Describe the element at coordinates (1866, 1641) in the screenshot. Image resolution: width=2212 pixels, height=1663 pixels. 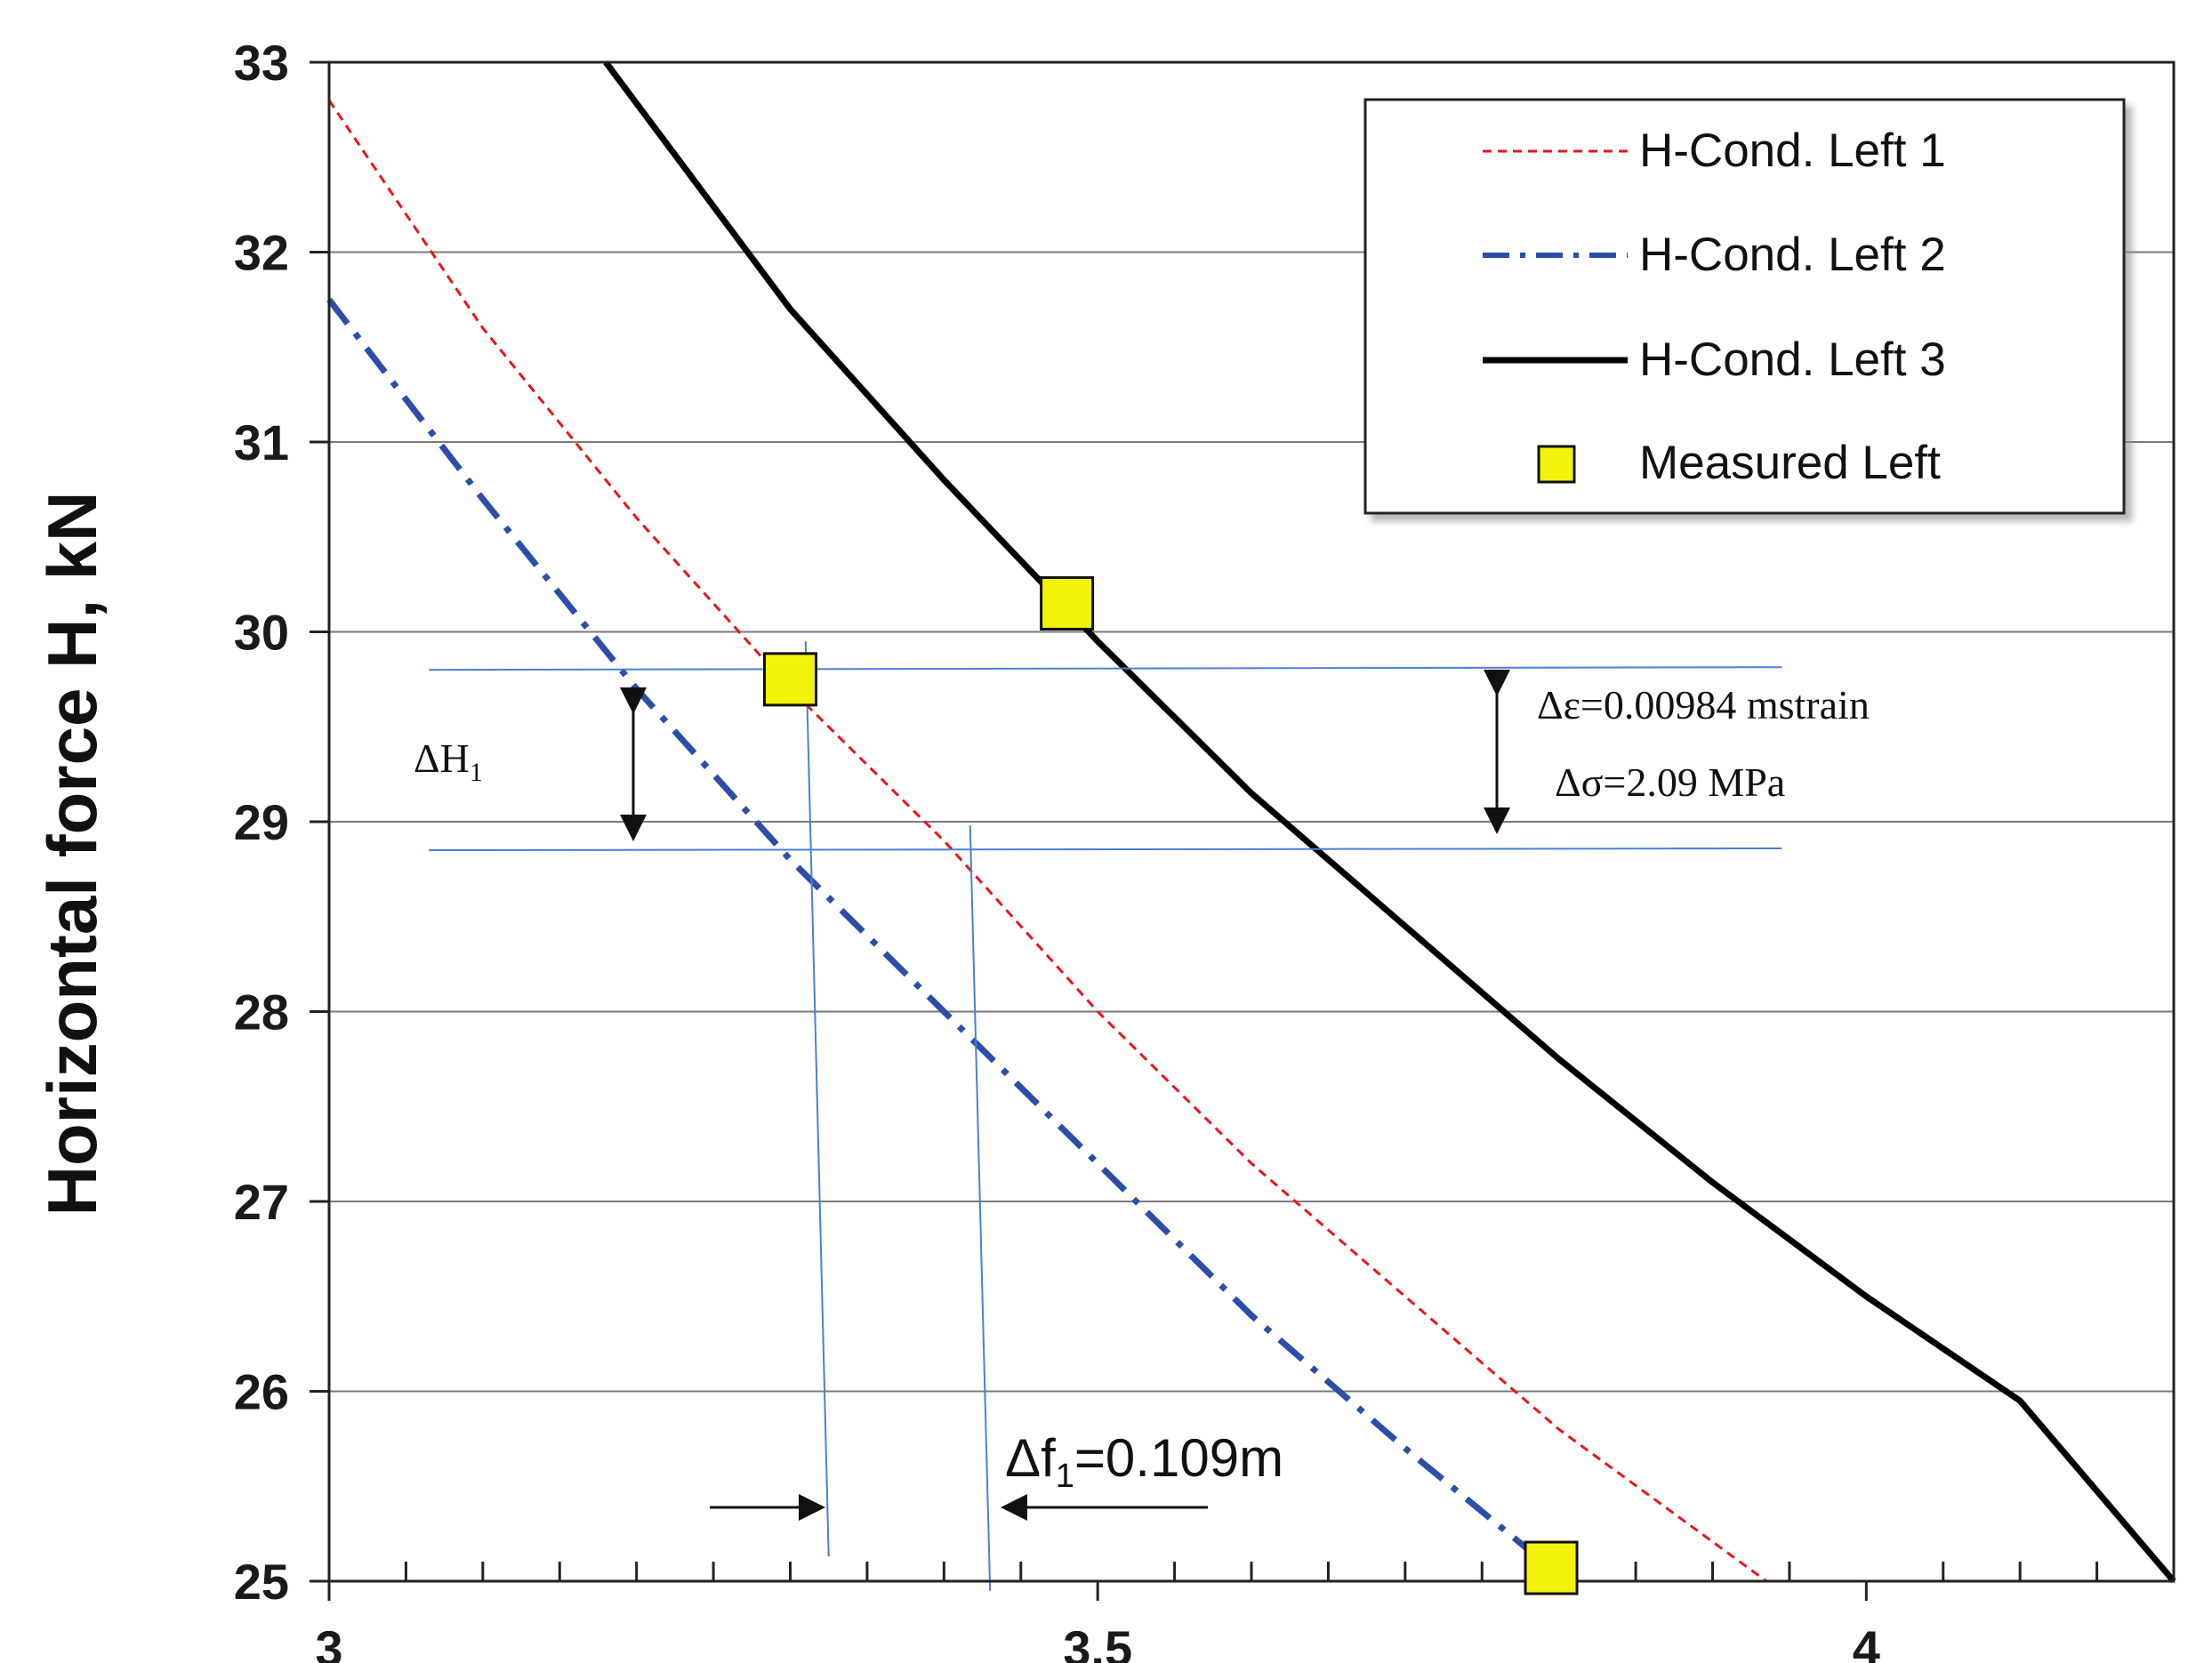
I see `x-tick-label: 4` at that location.